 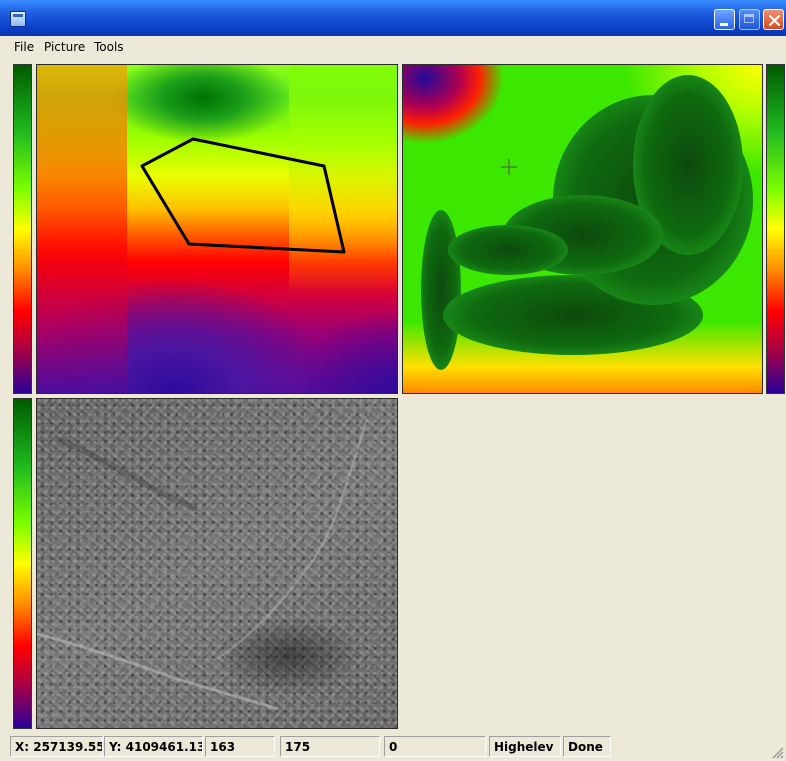 I want to click on close-icon, so click(x=774, y=20).